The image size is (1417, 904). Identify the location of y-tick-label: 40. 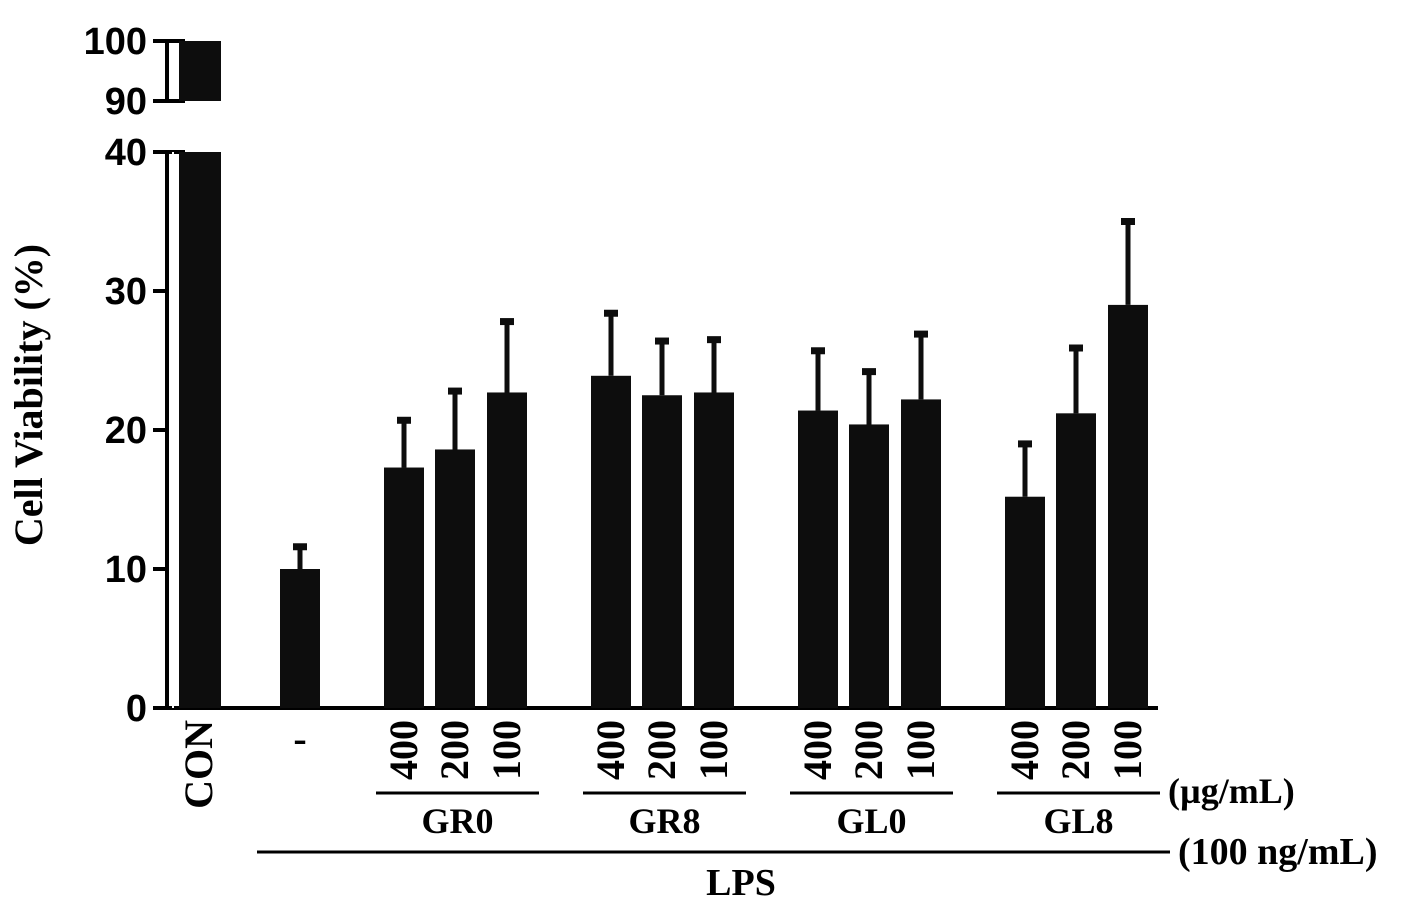
(126, 153).